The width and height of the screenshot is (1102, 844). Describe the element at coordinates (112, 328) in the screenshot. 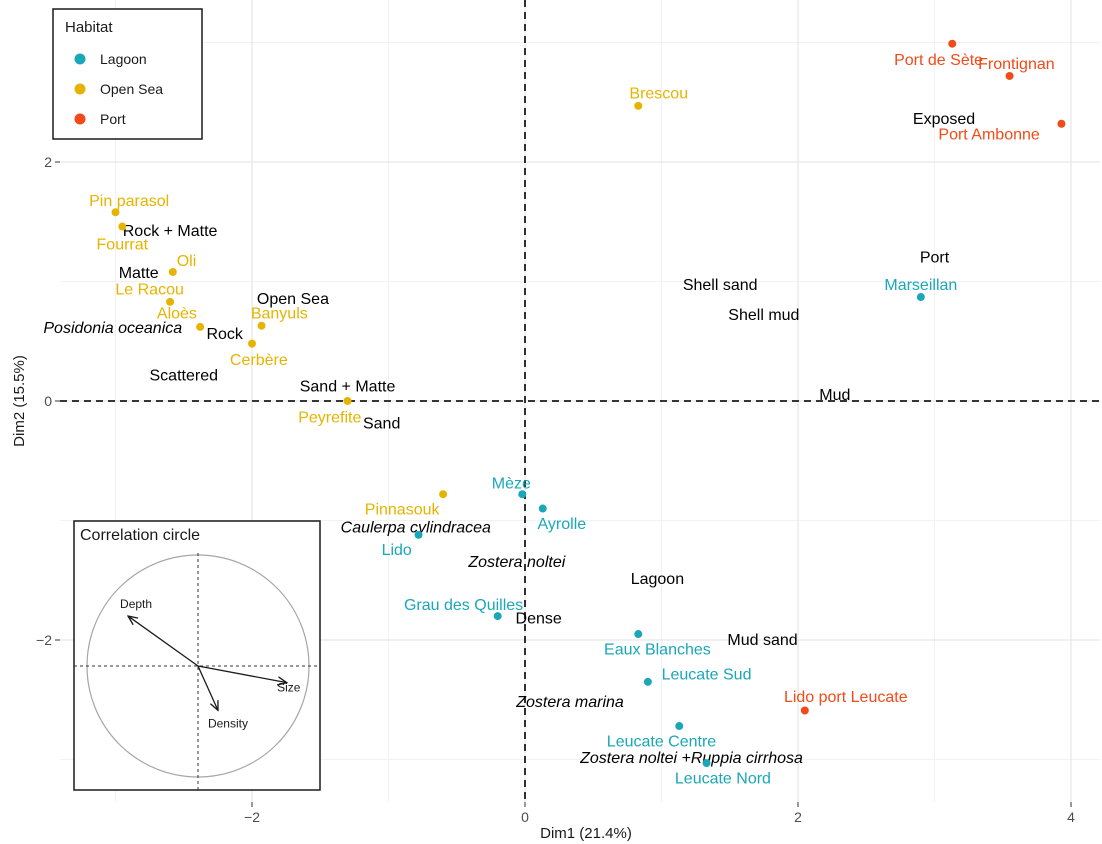

I see `category-label: Posidonia oceanica` at that location.